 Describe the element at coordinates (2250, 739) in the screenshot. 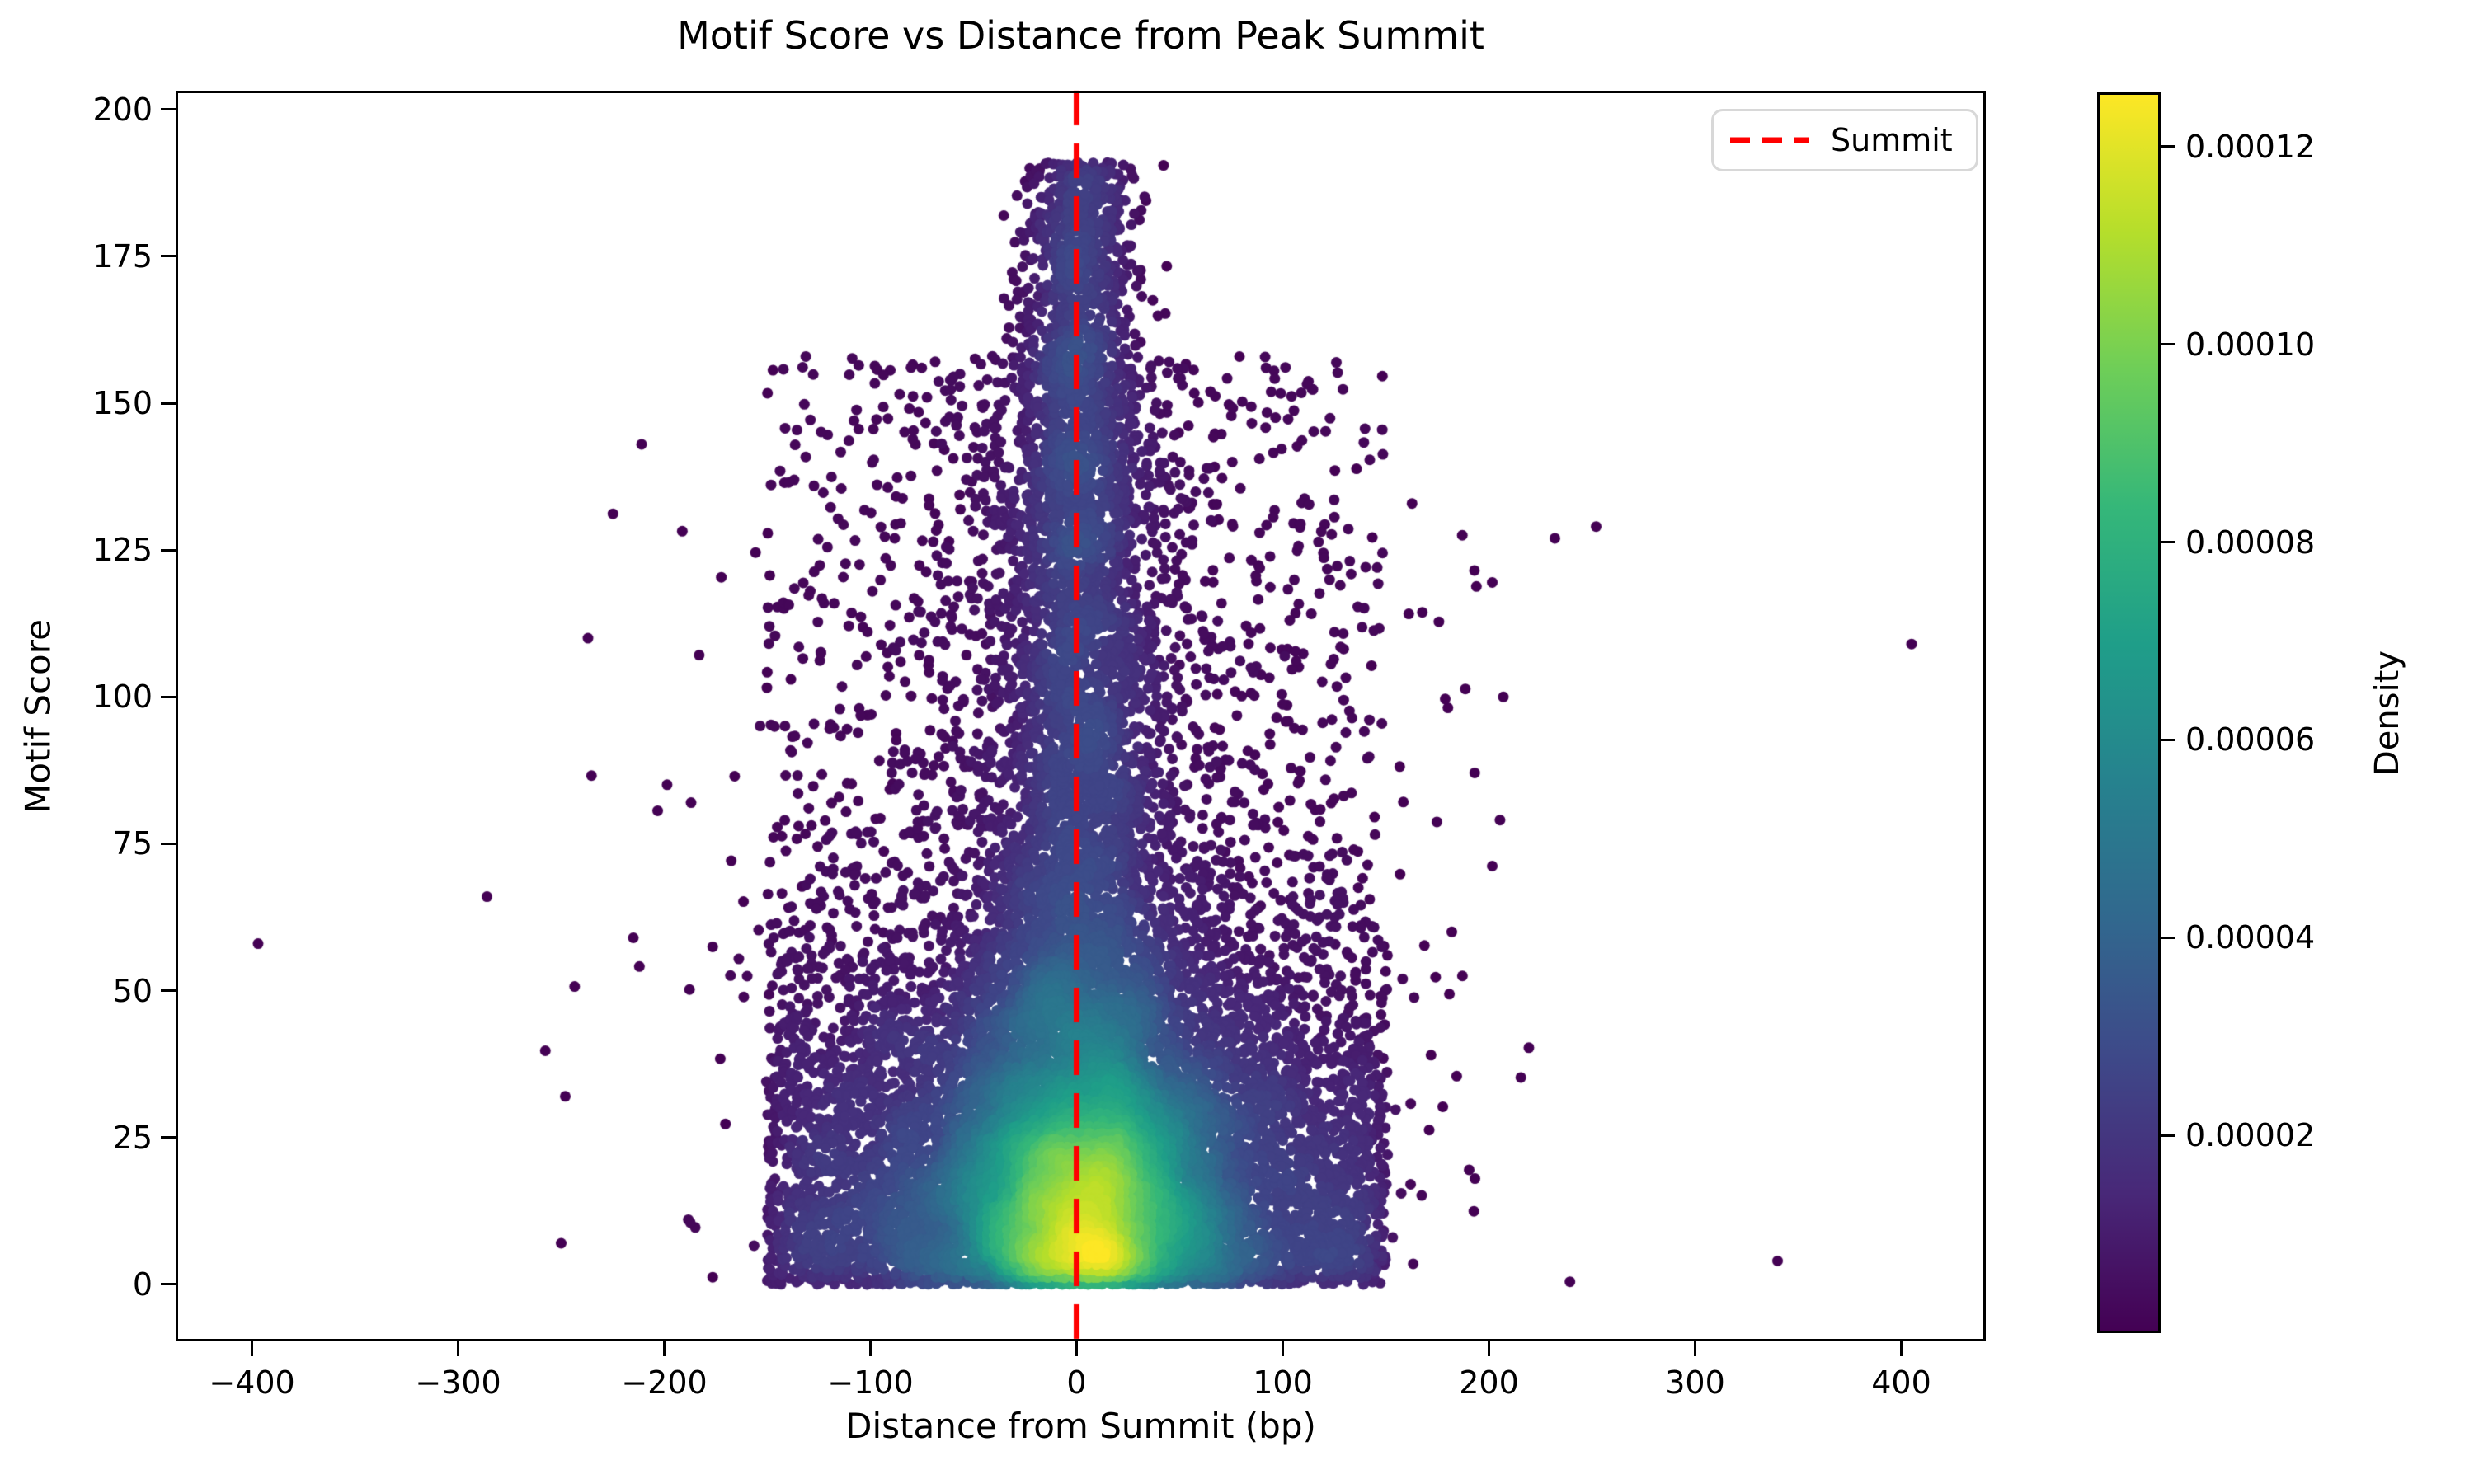

I see `colorbar-tick-label: 0.00006` at that location.